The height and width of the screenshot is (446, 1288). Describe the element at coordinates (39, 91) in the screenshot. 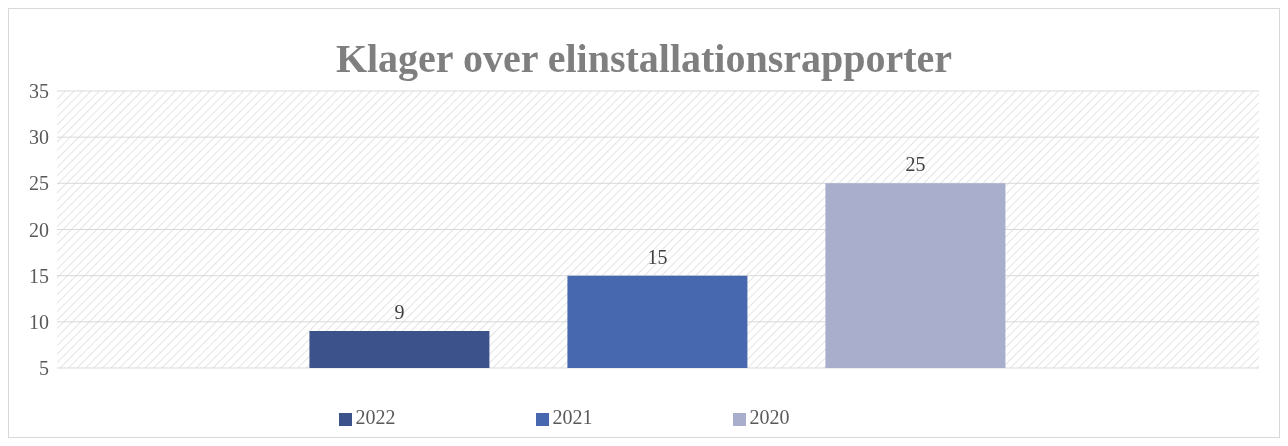

I see `y-tick-label: 35` at that location.